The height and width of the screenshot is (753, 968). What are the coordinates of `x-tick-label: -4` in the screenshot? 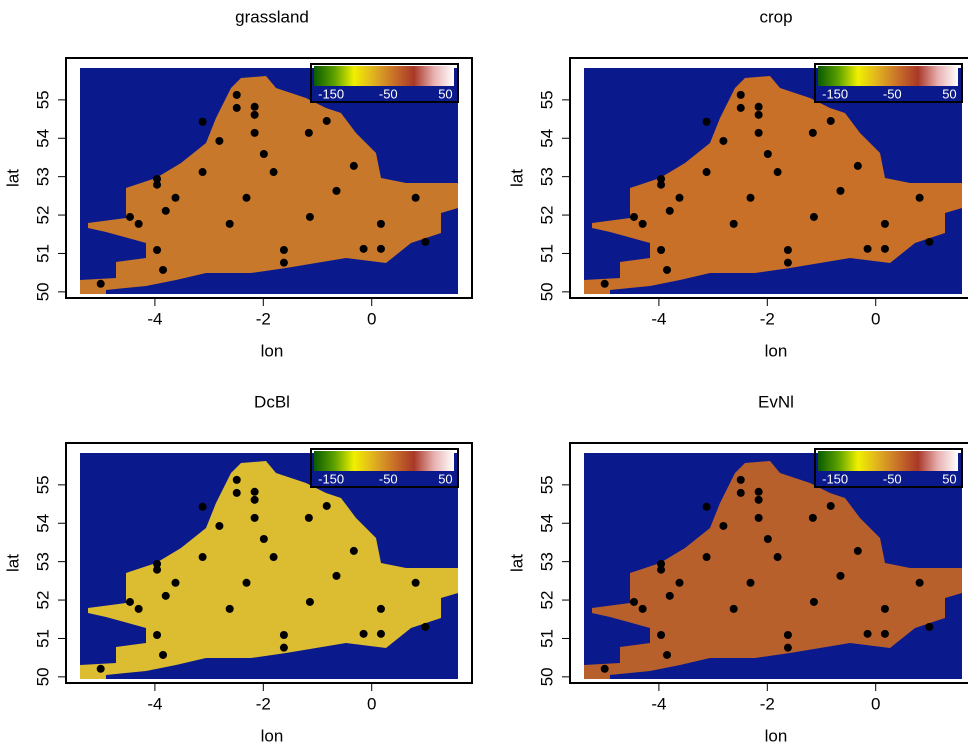 It's located at (154, 703).